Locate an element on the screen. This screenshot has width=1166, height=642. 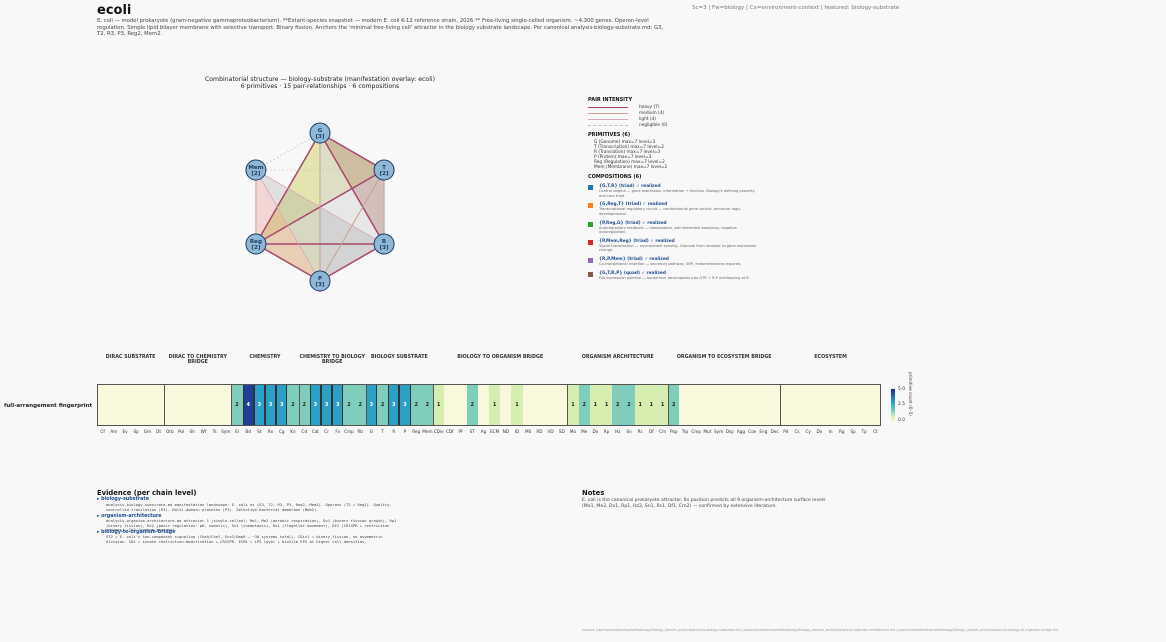
node-circle is located at coordinates (384, 244).